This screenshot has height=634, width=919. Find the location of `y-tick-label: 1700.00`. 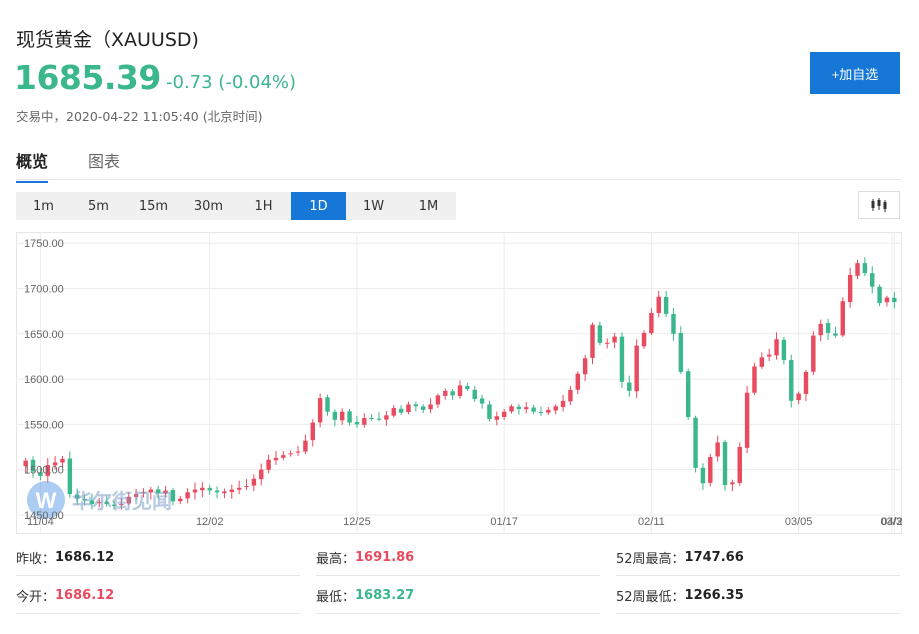

y-tick-label: 1700.00 is located at coordinates (44, 290).